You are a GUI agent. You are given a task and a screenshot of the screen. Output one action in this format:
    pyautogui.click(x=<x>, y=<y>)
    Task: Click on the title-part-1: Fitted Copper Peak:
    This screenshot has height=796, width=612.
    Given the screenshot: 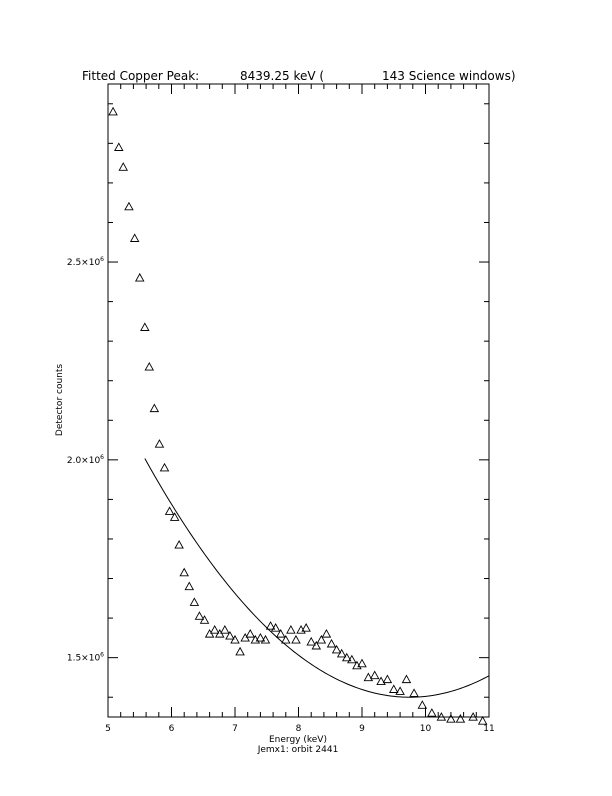 What is the action you would take?
    pyautogui.click(x=140, y=76)
    